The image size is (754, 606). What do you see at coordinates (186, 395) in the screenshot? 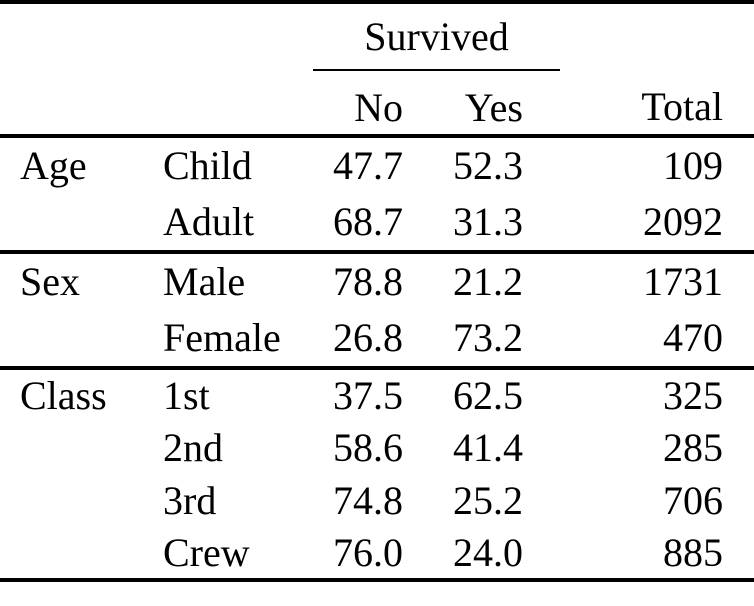
I see `category-label: 1st` at bounding box center [186, 395].